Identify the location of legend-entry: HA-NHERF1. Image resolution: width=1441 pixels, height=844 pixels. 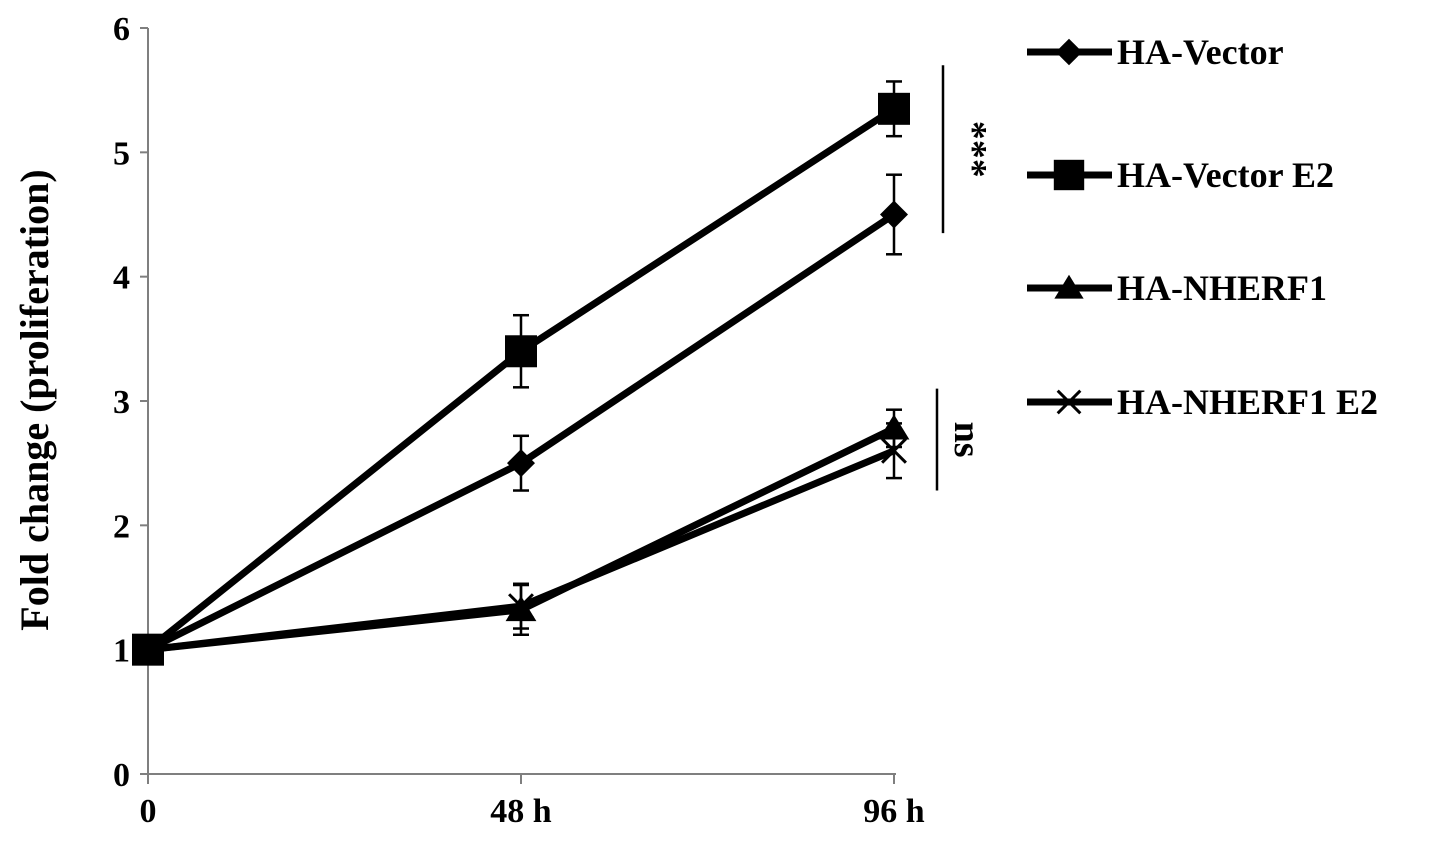
(1177, 288).